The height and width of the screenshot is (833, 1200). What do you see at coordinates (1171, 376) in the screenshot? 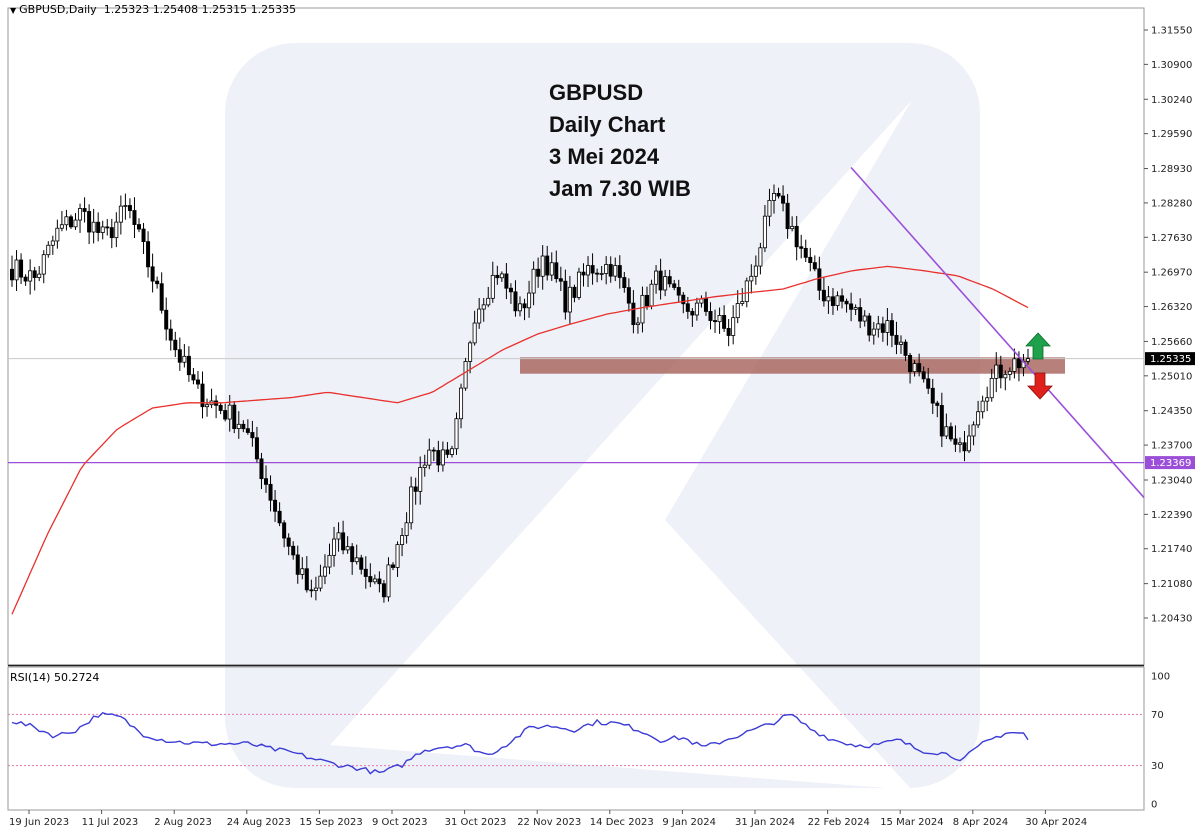
I see `price-tick-label: 1.25010` at bounding box center [1171, 376].